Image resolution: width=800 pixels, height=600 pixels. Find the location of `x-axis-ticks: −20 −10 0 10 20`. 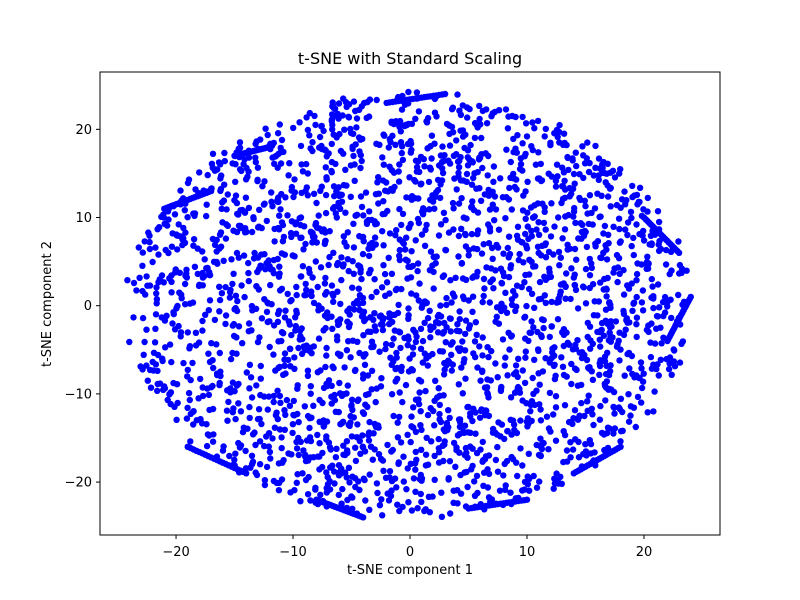

x-axis-ticks: −20 −10 0 10 20 is located at coordinates (407, 547).